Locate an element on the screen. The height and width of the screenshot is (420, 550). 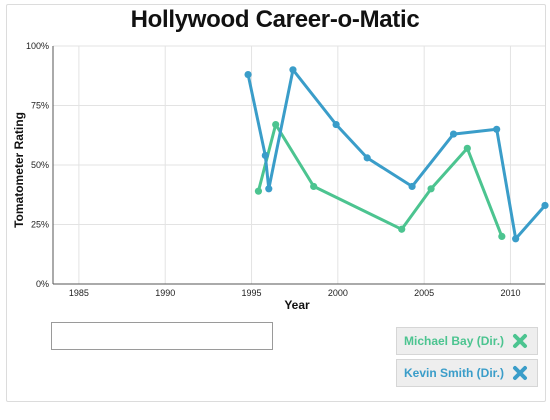
y-axis-label: Tomatometer Rating is located at coordinates (19, 170).